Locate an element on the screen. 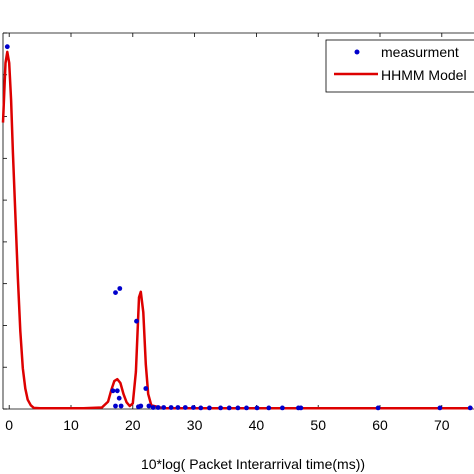  x-tick-label: 0 is located at coordinates (9, 425).